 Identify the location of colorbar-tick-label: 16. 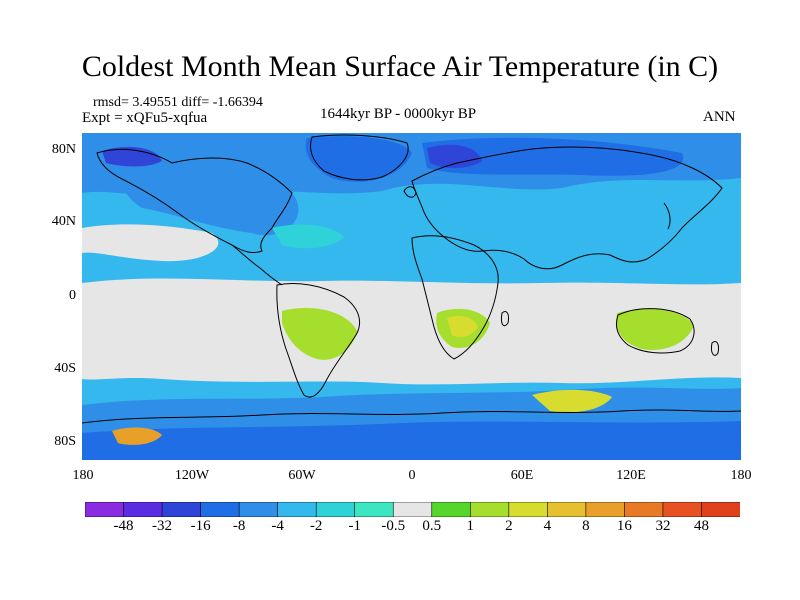
(624, 526).